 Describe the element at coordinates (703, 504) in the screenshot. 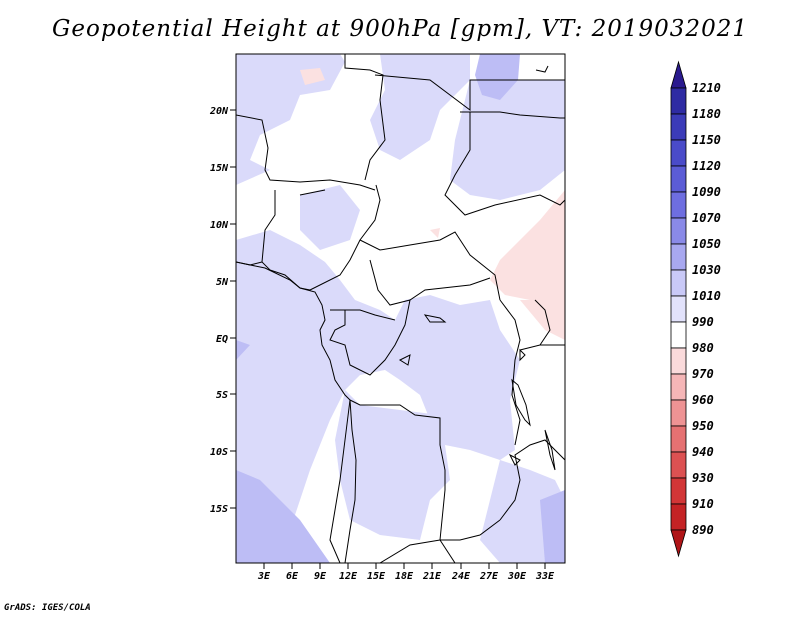

I see `colorbar-label: 910` at that location.